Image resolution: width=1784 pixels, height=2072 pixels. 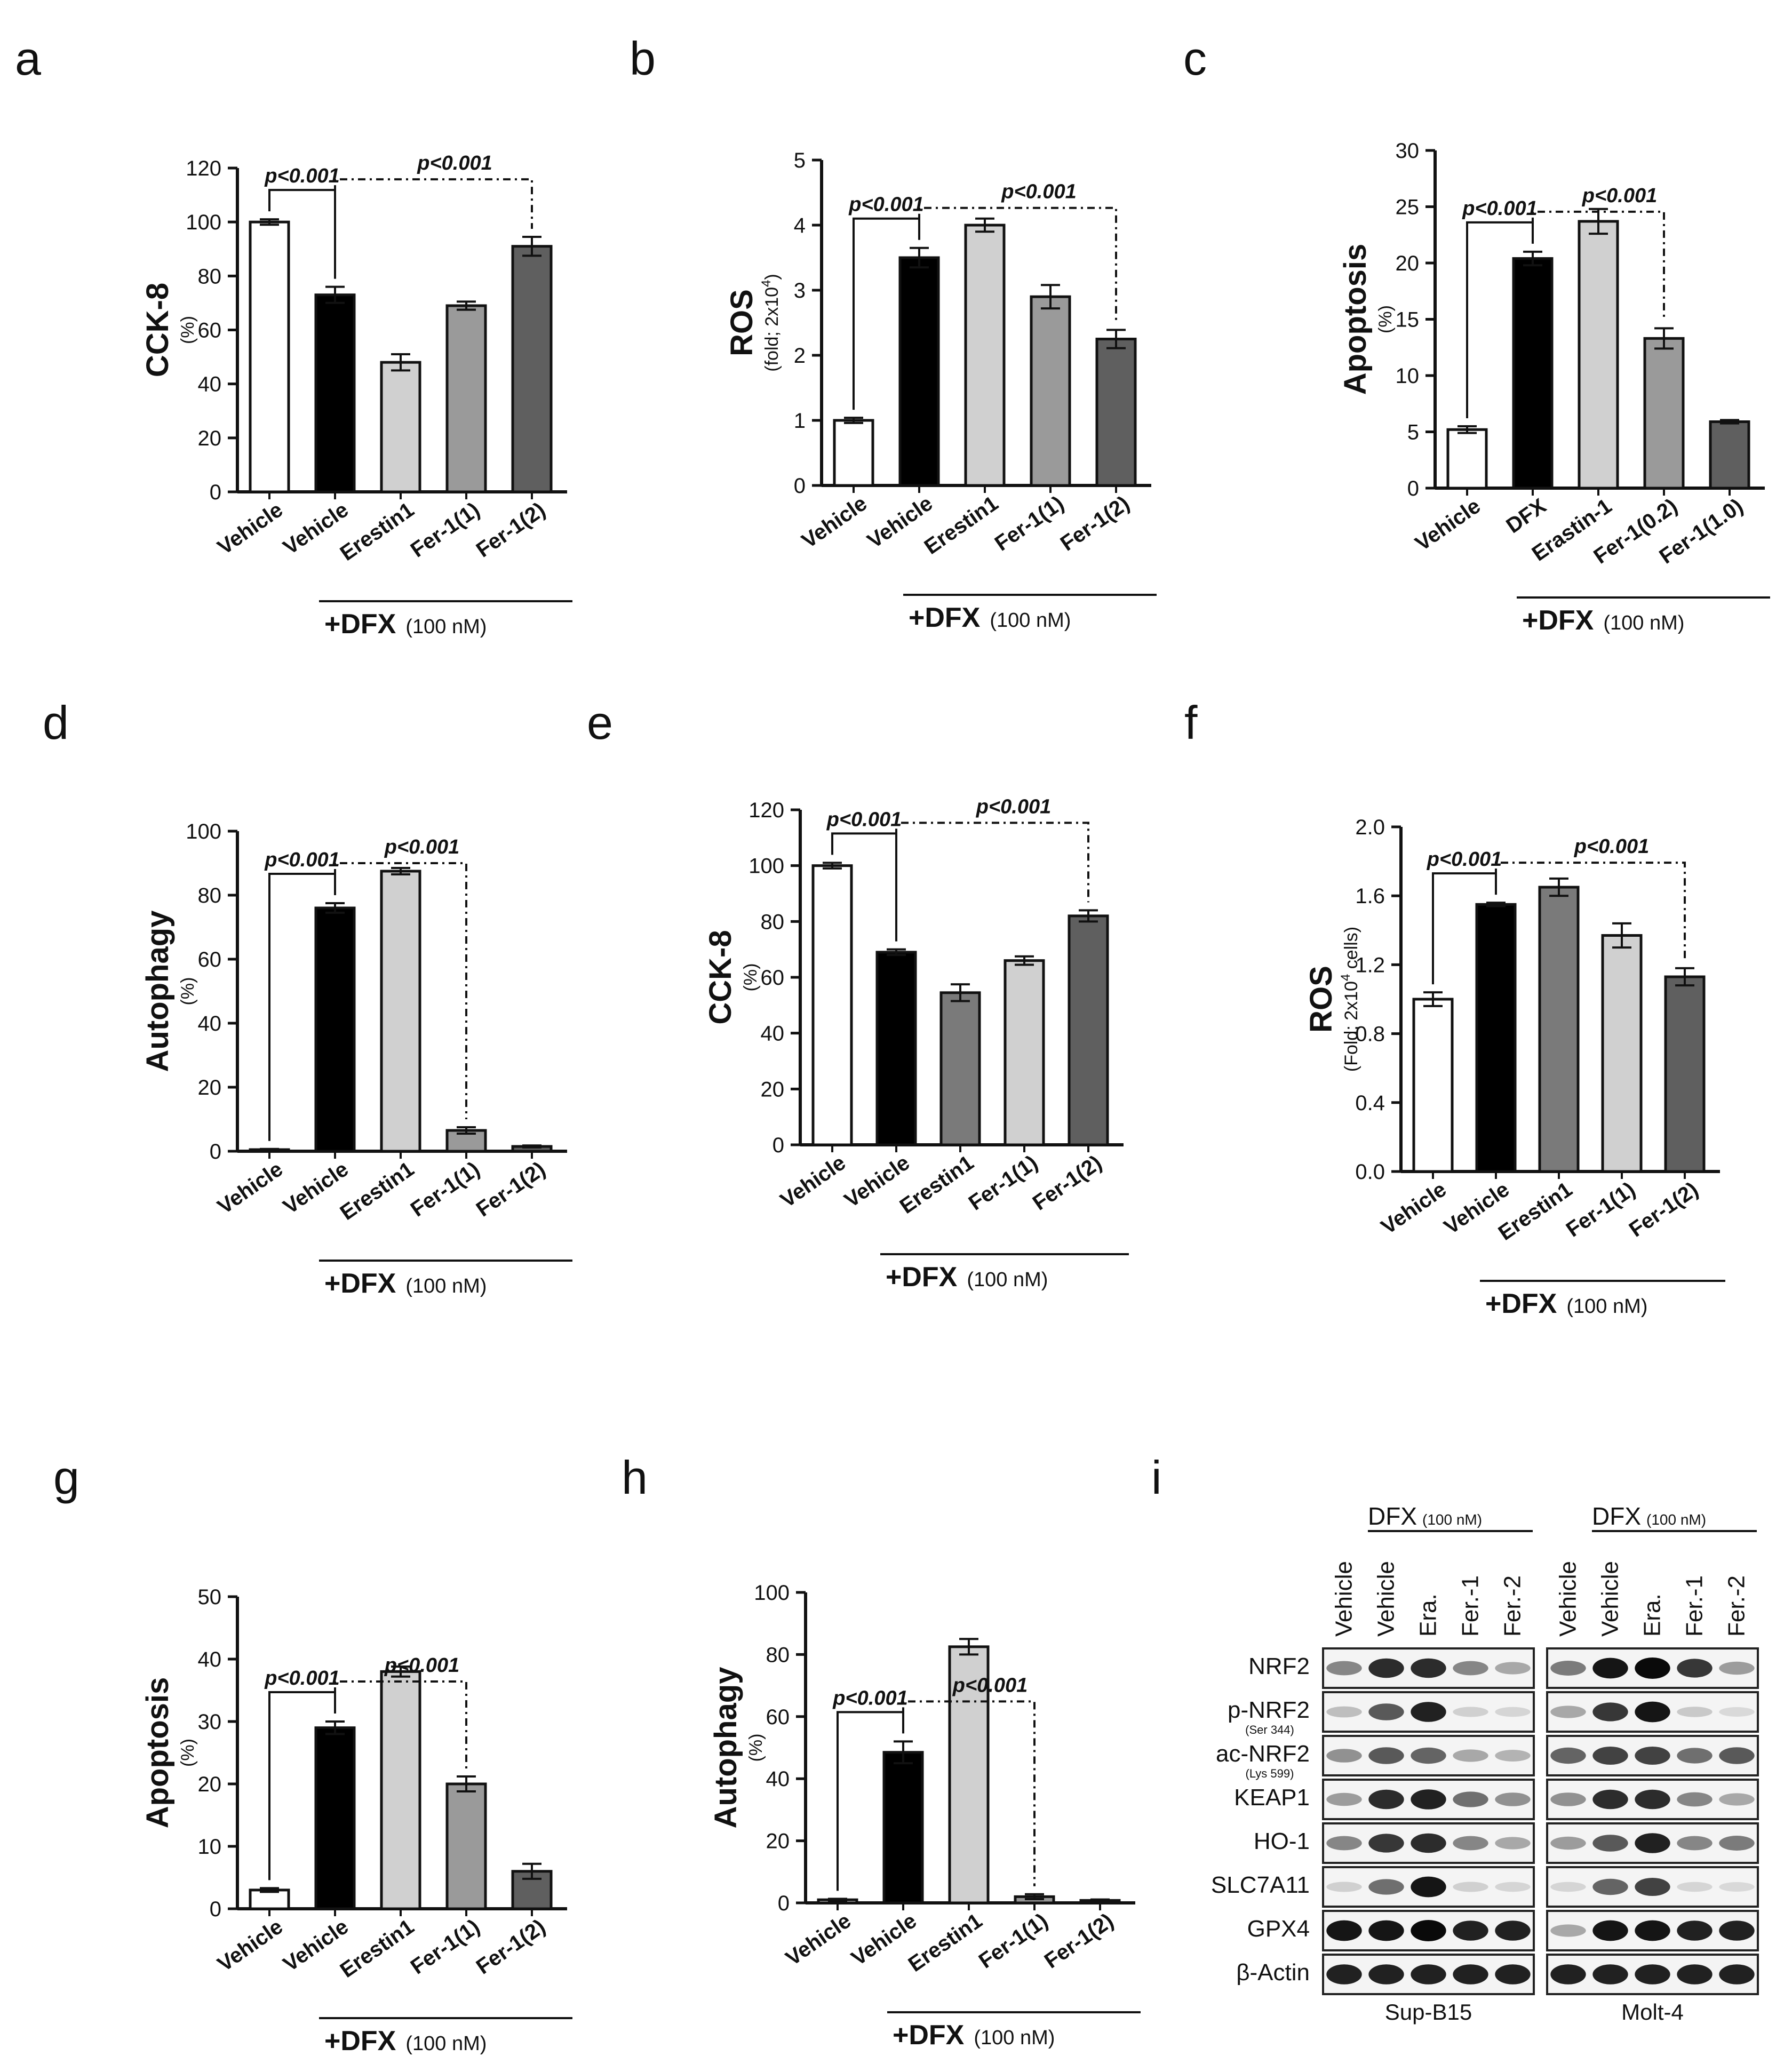 I want to click on blot-row-label: SLC7A11, so click(x=1260, y=1885).